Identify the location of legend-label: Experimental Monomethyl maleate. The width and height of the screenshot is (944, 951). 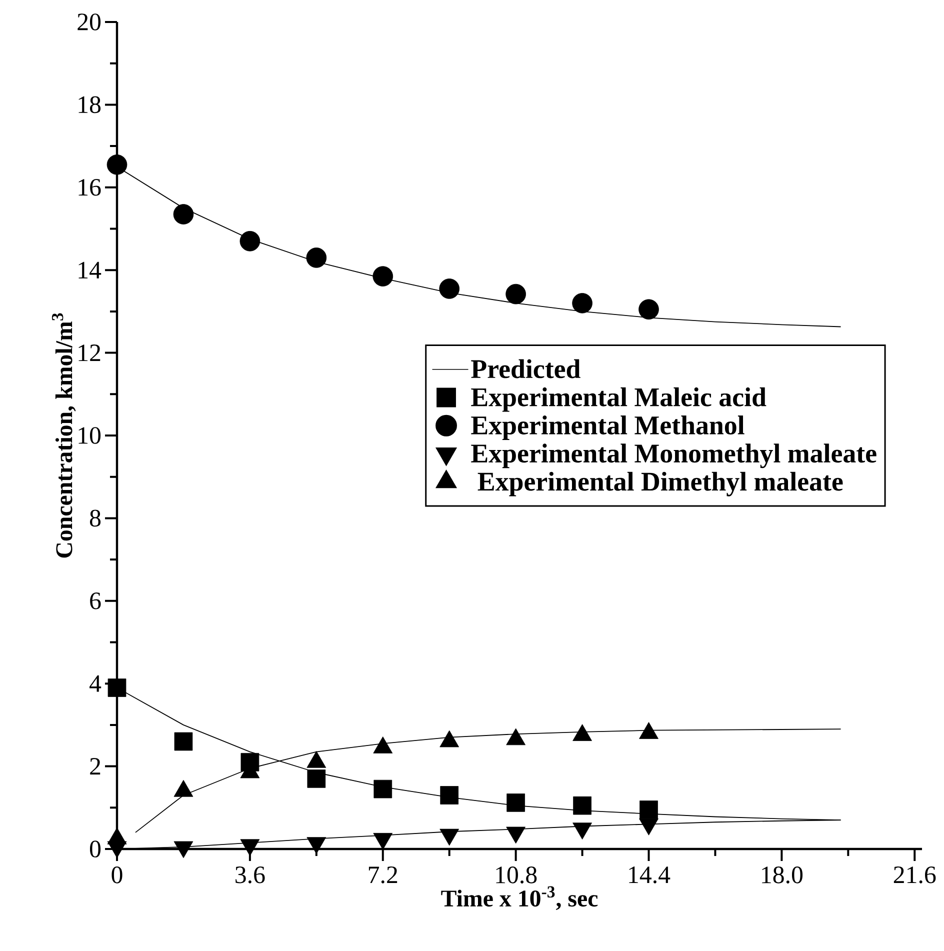
(673, 456).